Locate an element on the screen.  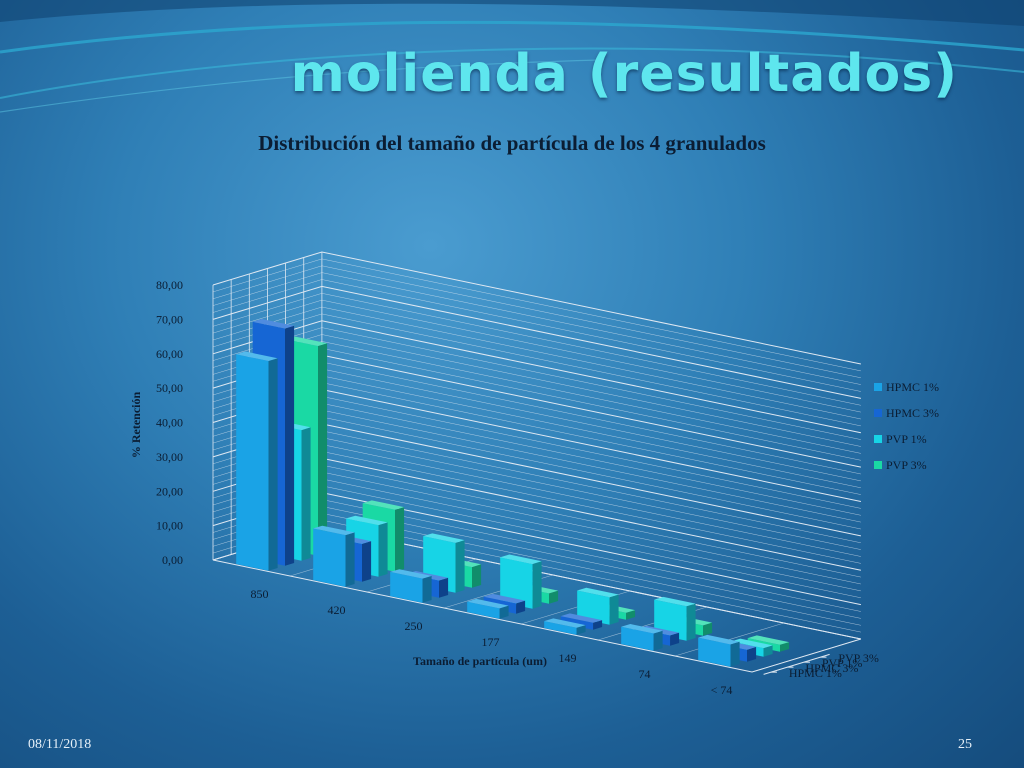
slide-title: molienda (resultados) is located at coordinates (624, 74).